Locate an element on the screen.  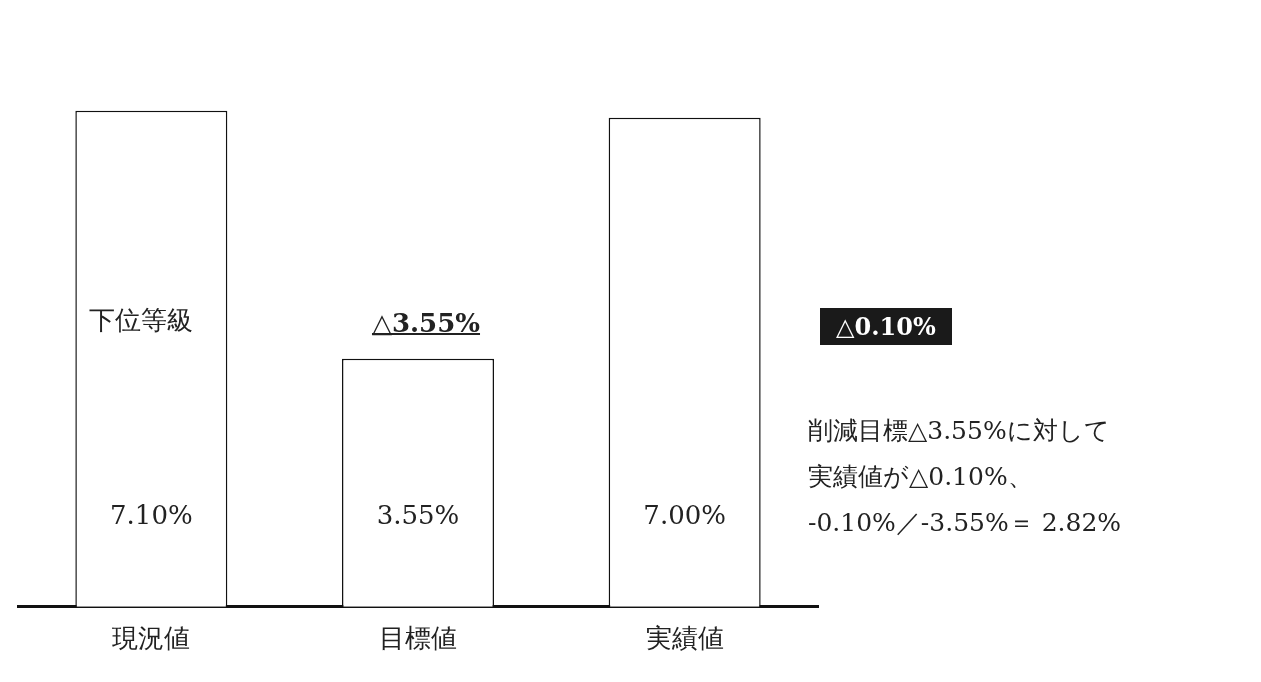
x-tick-label: 現況値 is located at coordinates (151, 638).